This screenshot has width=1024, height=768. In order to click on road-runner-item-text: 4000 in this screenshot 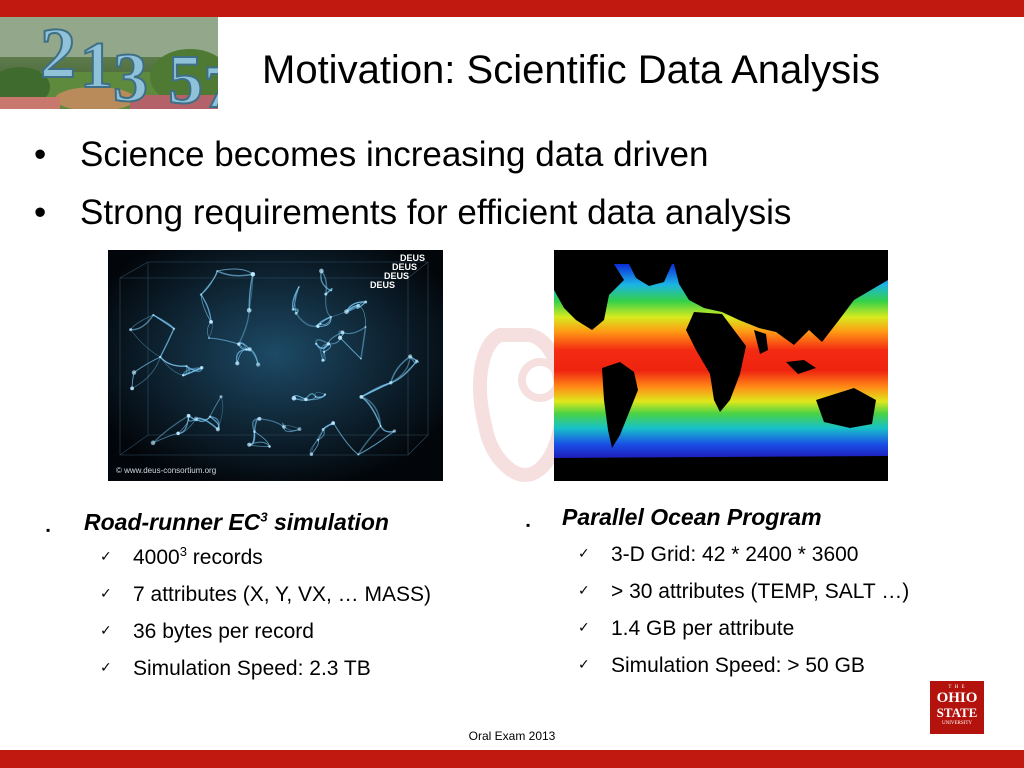, I will do `click(156, 557)`.